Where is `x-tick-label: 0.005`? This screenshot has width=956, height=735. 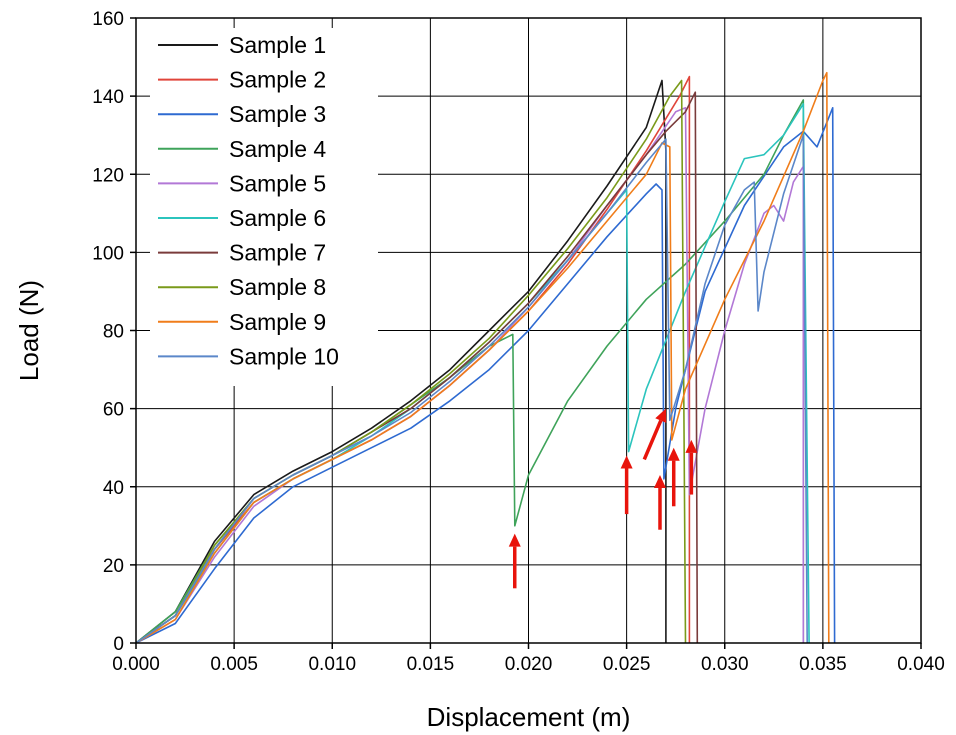 x-tick-label: 0.005 is located at coordinates (234, 664).